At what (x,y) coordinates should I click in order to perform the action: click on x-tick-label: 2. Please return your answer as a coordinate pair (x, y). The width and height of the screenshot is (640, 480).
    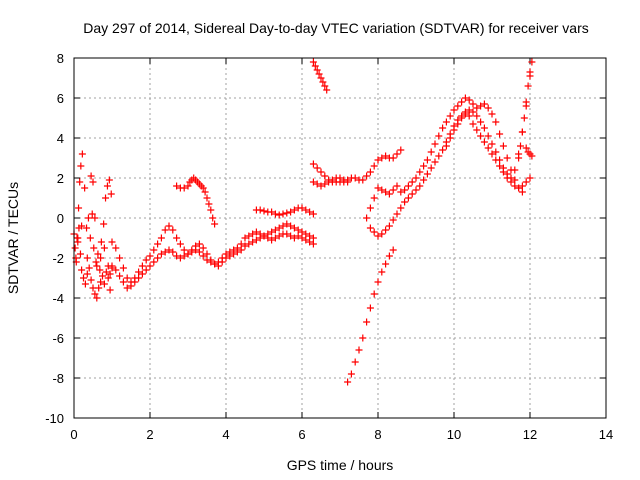
    Looking at the image, I should click on (149, 434).